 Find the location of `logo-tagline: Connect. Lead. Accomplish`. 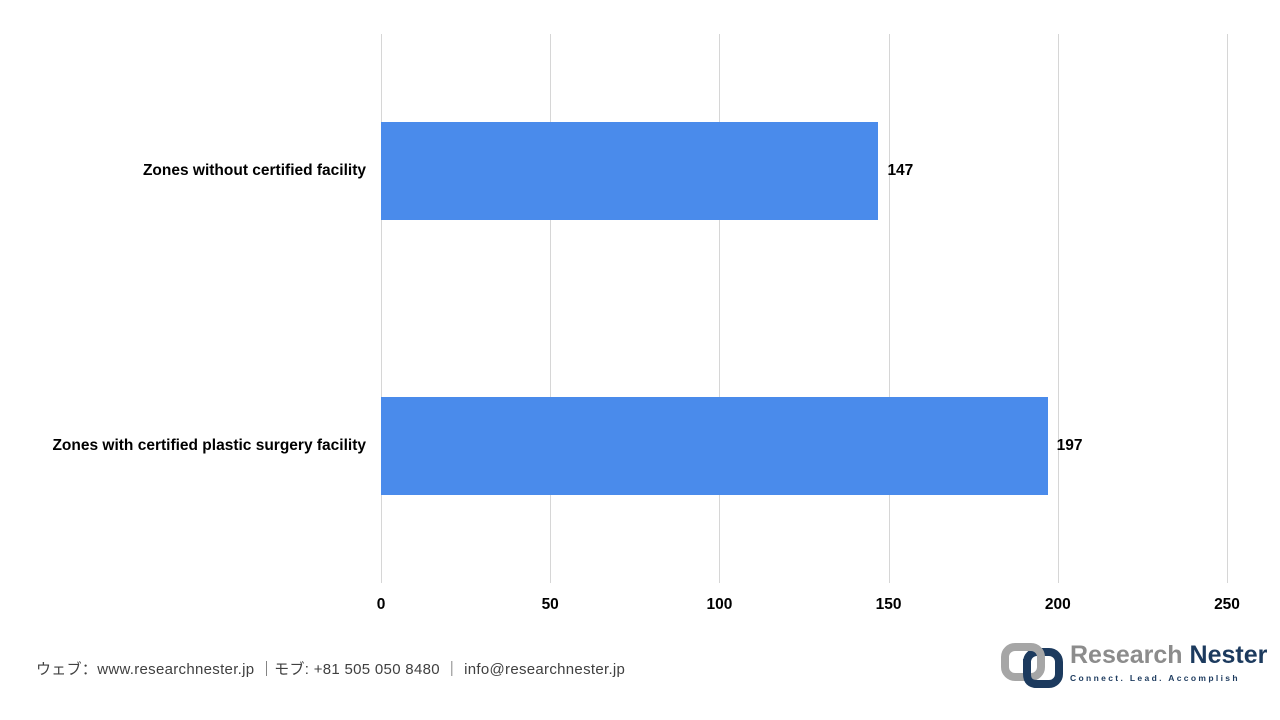

logo-tagline: Connect. Lead. Accomplish is located at coordinates (1155, 677).